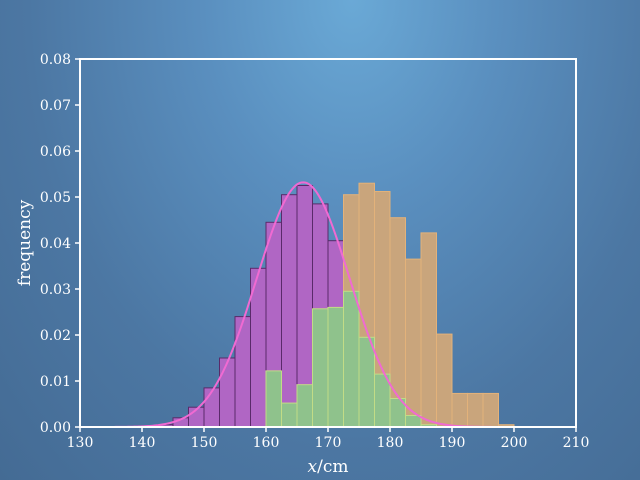 This screenshot has width=640, height=480. What do you see at coordinates (266, 443) in the screenshot?
I see `x-tick-label: 160` at bounding box center [266, 443].